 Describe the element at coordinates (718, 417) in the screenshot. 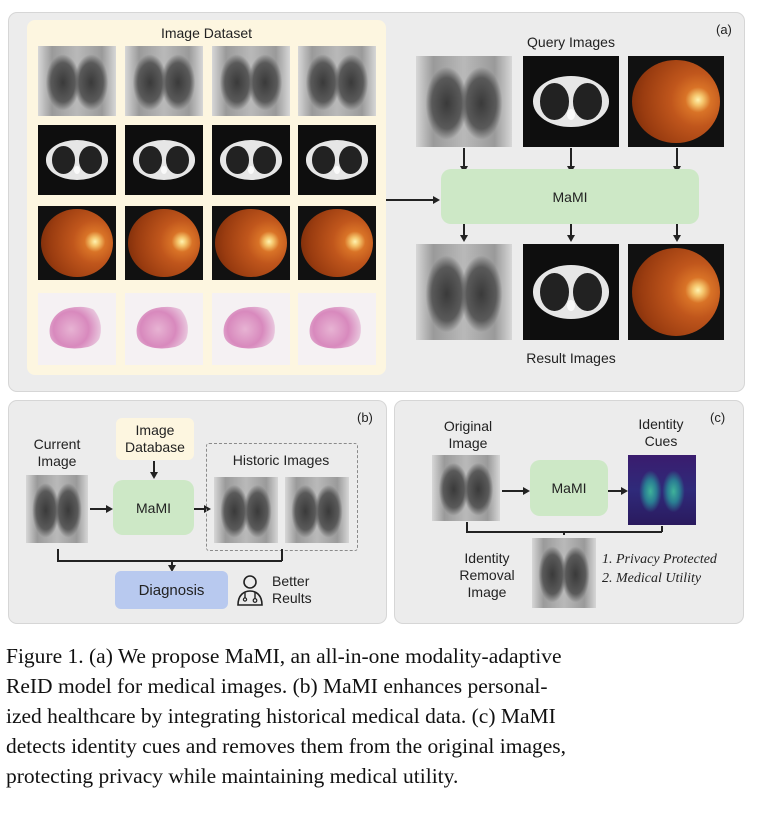

I see `panel-c-tag: (c)` at that location.